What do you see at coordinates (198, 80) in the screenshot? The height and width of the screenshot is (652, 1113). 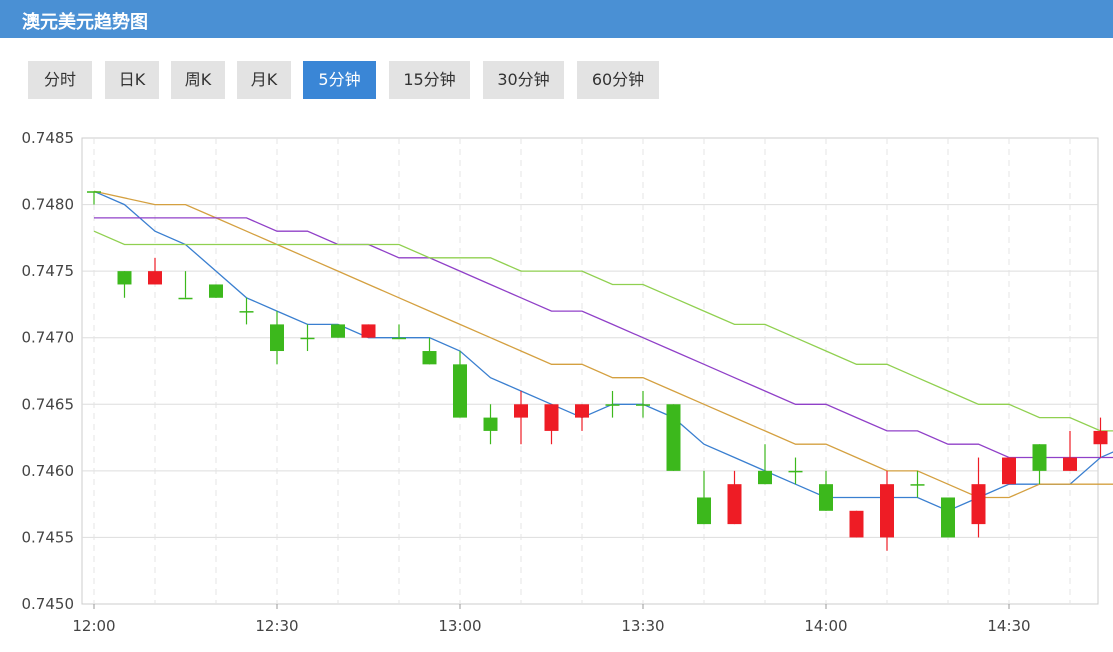 I see `tab-weekly-k: 周K` at bounding box center [198, 80].